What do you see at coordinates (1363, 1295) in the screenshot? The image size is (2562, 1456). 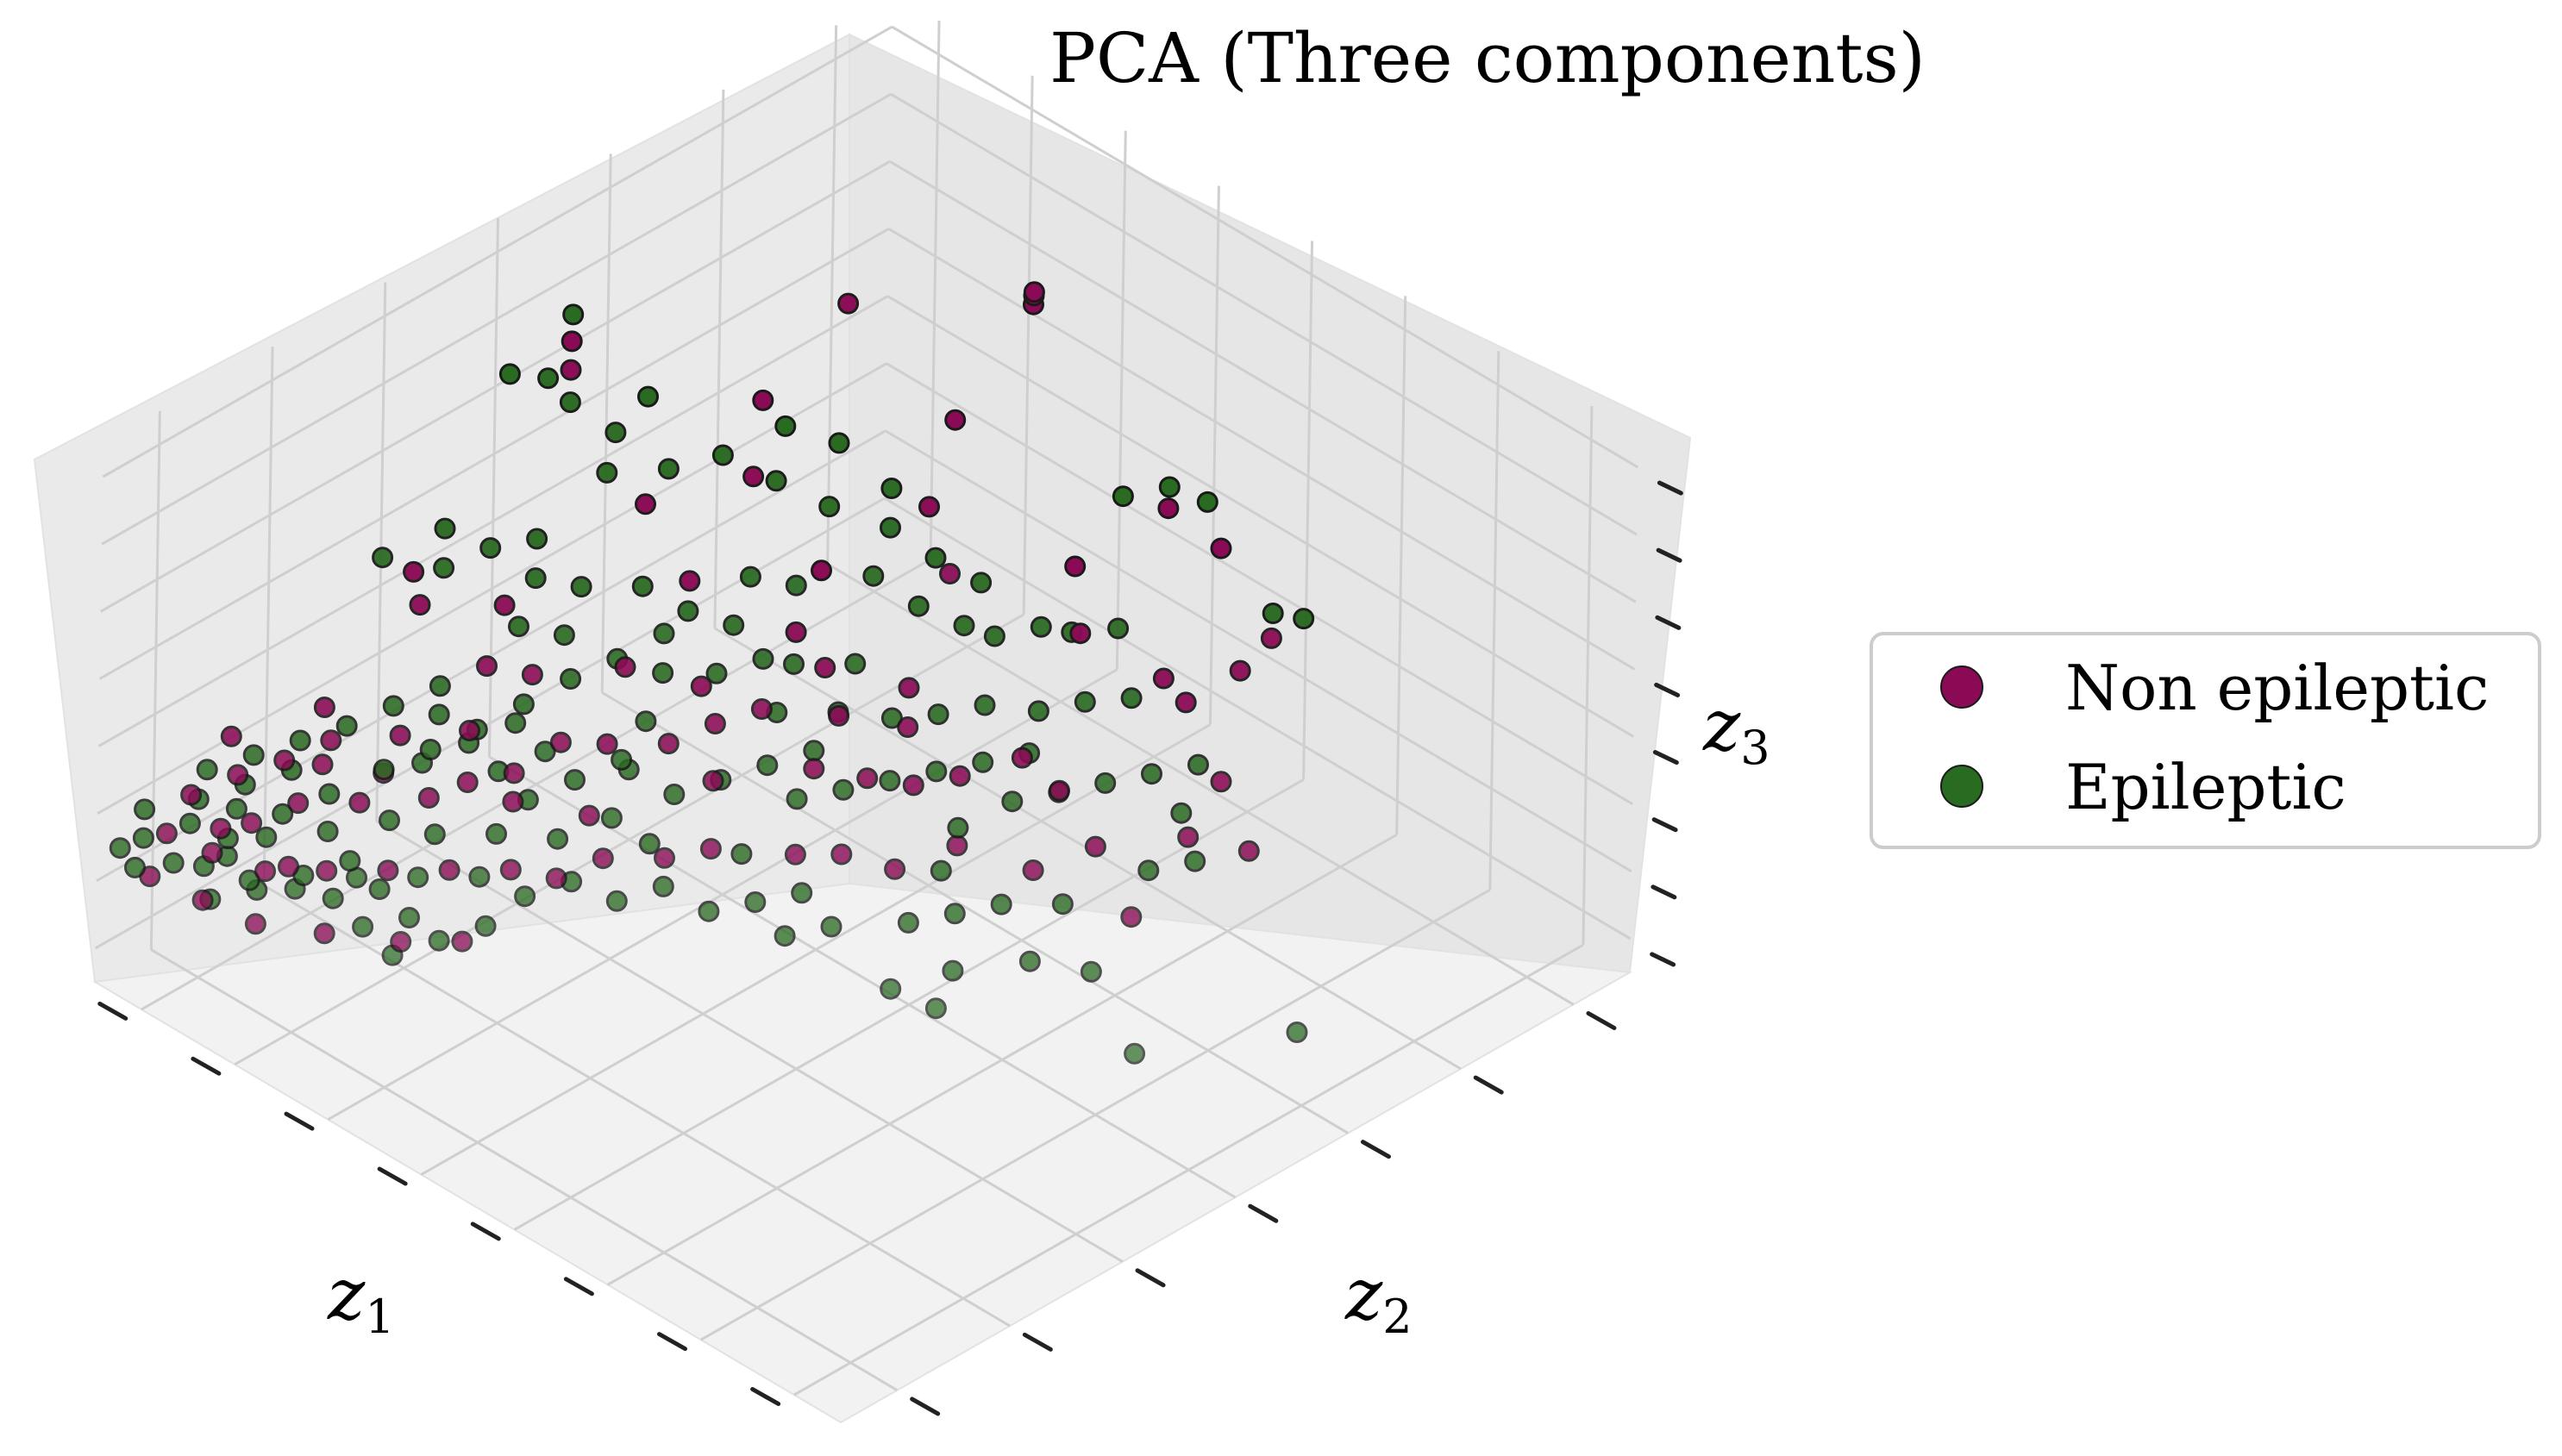 I see `y-axis-label-main: z` at bounding box center [1363, 1295].